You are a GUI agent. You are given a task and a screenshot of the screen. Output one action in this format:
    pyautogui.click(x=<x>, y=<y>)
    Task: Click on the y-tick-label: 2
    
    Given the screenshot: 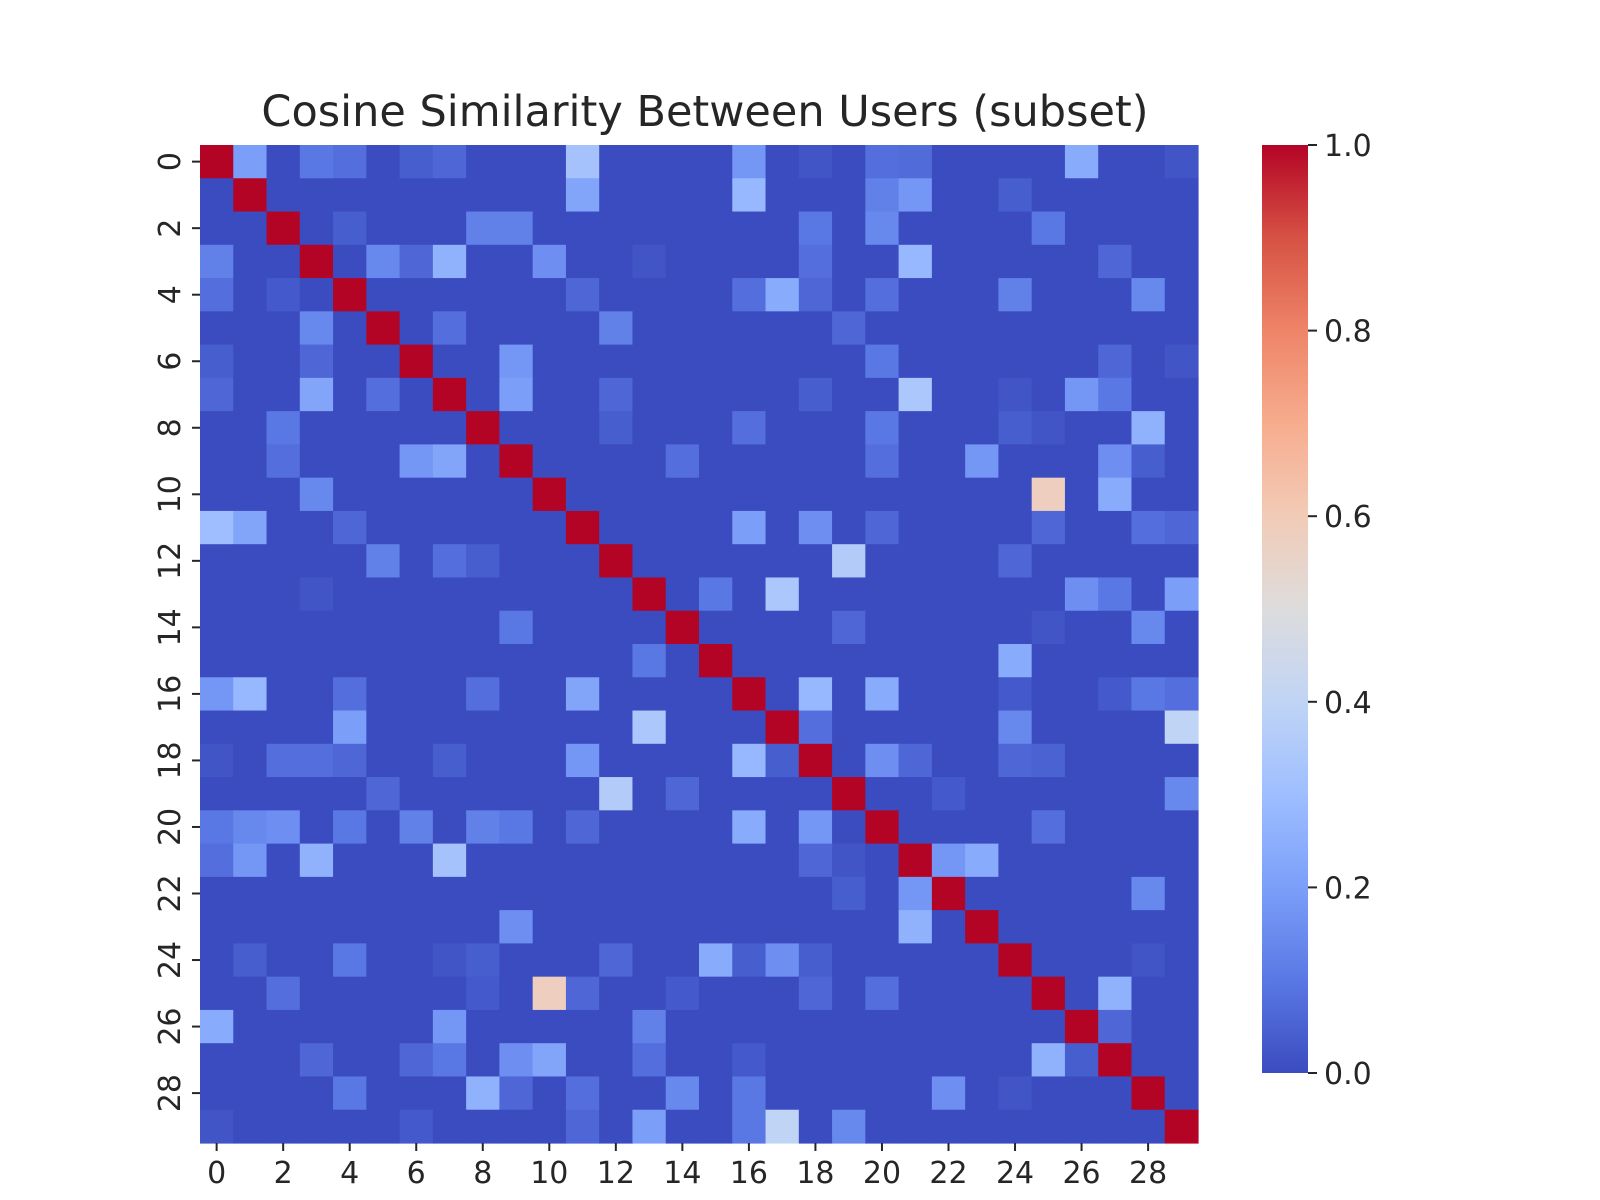 What is the action you would take?
    pyautogui.click(x=170, y=228)
    